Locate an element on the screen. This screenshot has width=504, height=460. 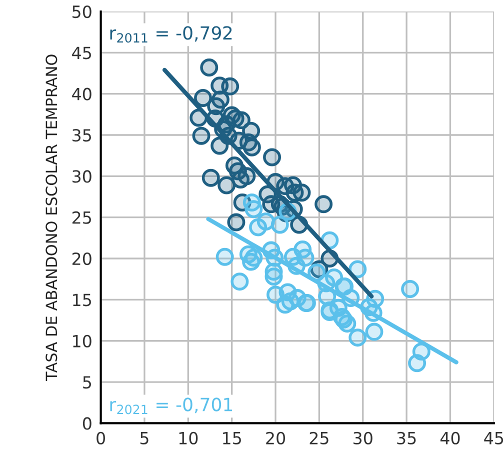
x-tick-label: 20 is located at coordinates (276, 438).